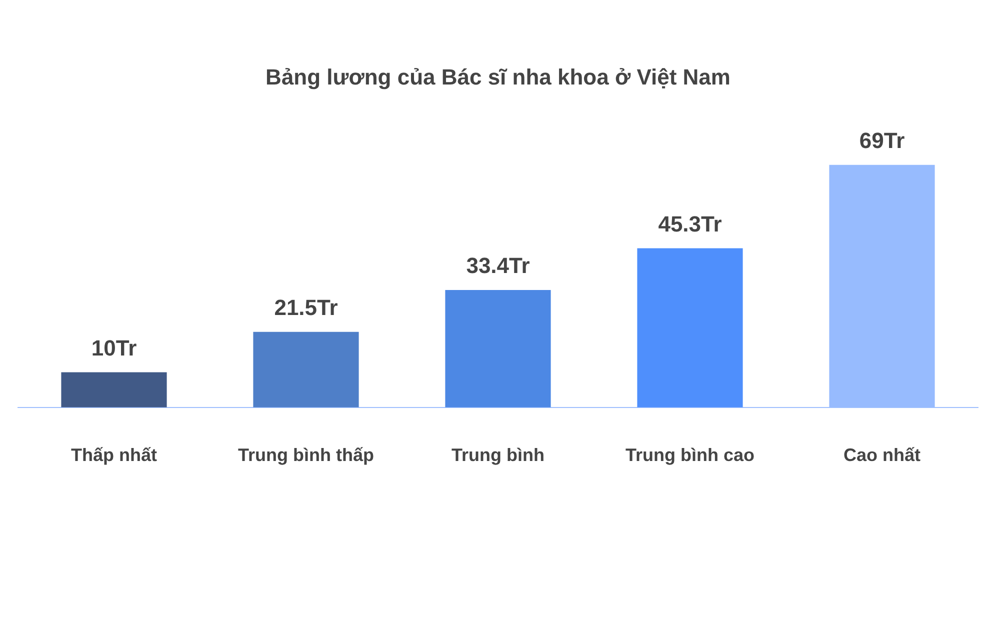  Describe the element at coordinates (114, 455) in the screenshot. I see `x-tick-label: Thấp nhất` at that location.